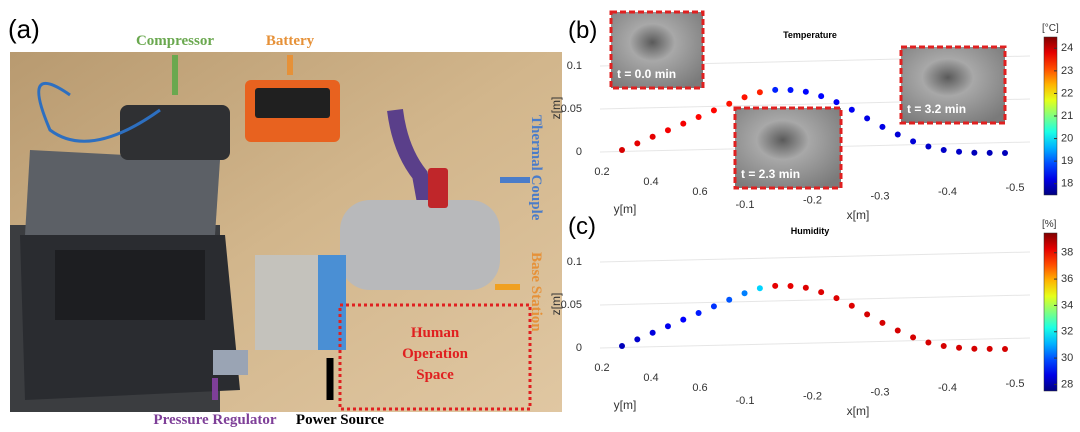 The image size is (1080, 432). What do you see at coordinates (536, 292) in the screenshot?
I see `annotation: Base Station` at bounding box center [536, 292].